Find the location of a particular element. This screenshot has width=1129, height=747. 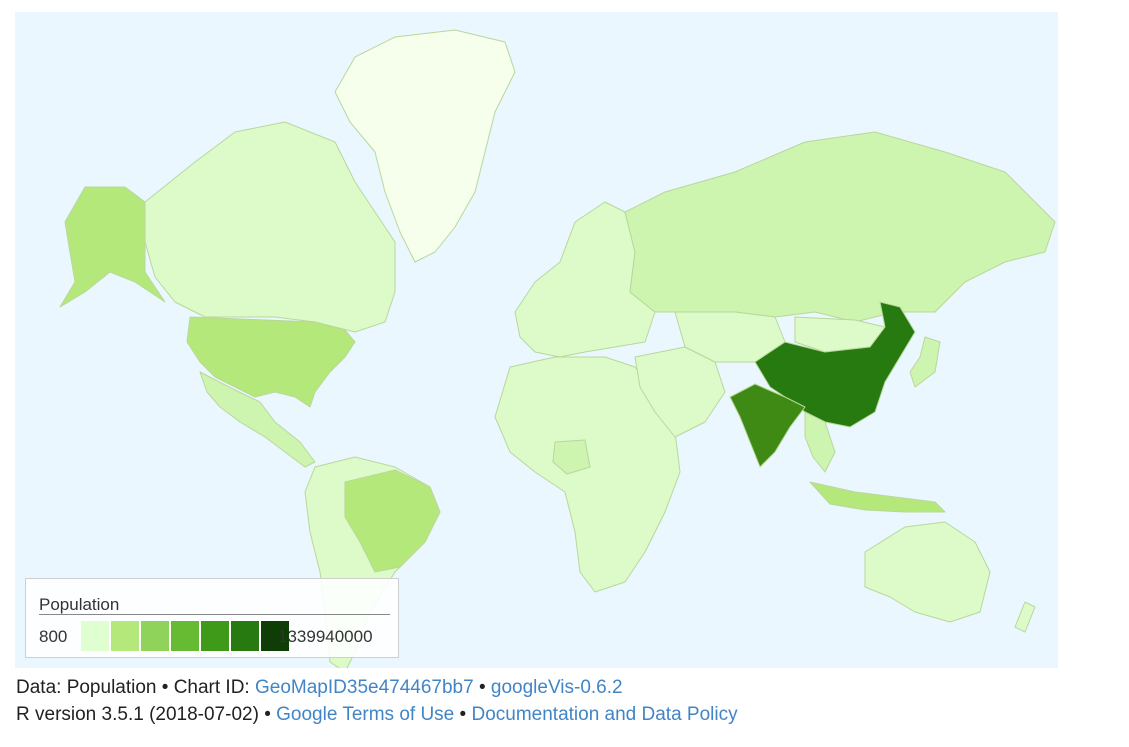

region-new-zealand is located at coordinates (1025, 617).